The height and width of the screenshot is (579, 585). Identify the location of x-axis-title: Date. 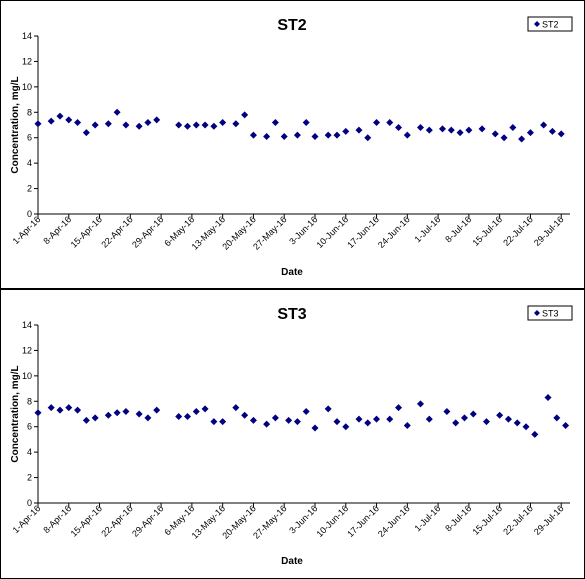
(292, 561).